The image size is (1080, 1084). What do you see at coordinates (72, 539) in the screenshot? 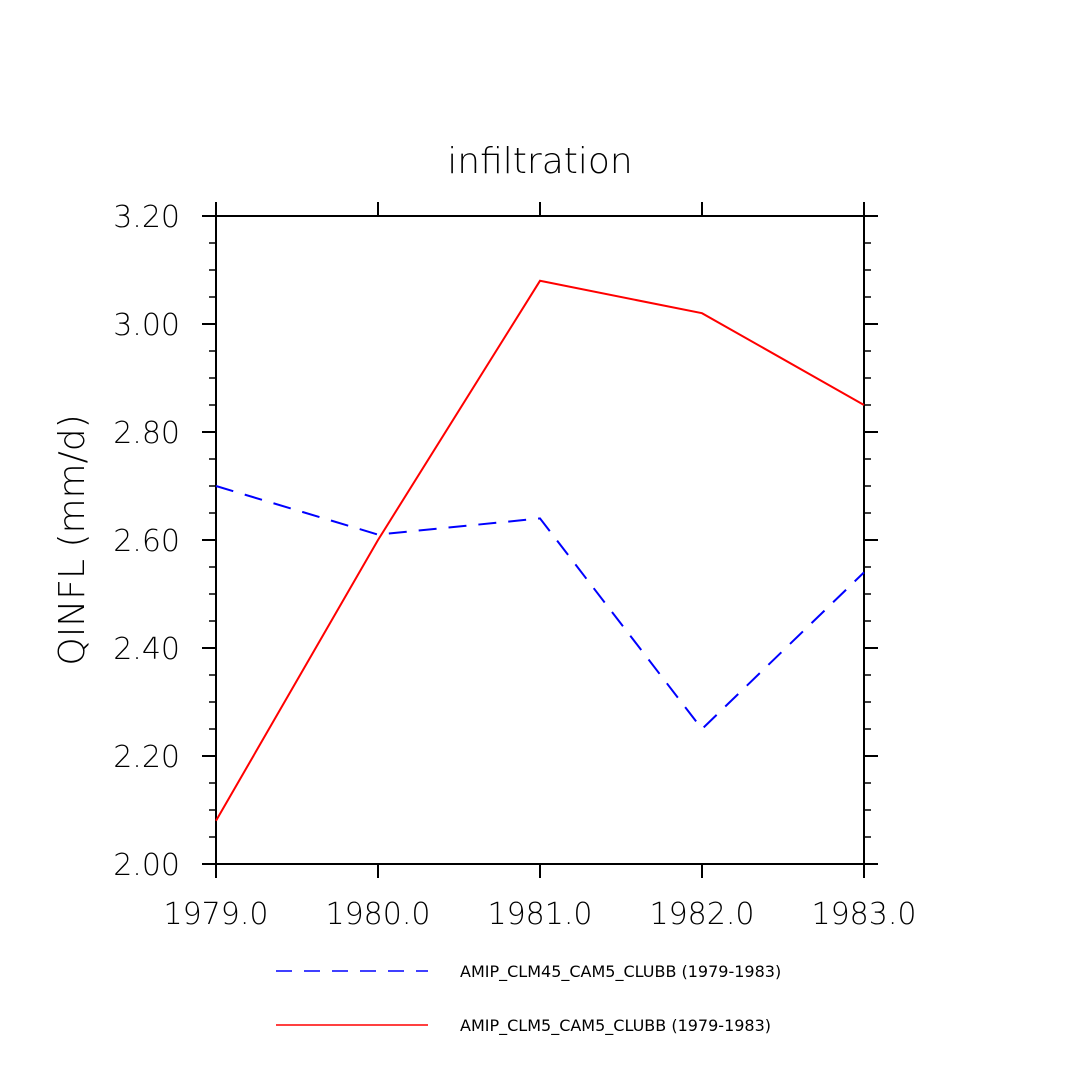
I see `y-axis-label: QINFL (mm/d)` at bounding box center [72, 539].